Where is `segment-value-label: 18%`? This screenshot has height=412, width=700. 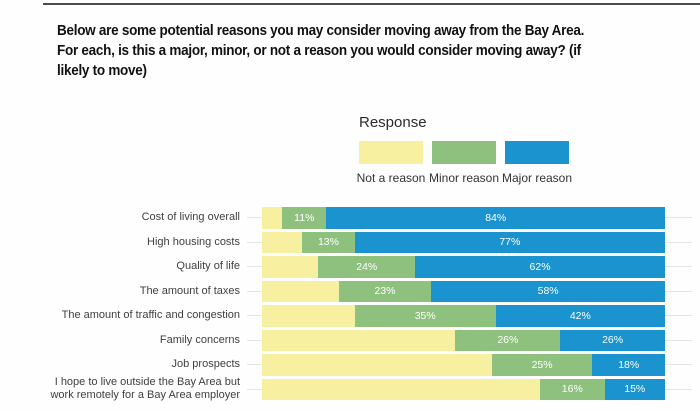
segment-value-label: 18% is located at coordinates (629, 364).